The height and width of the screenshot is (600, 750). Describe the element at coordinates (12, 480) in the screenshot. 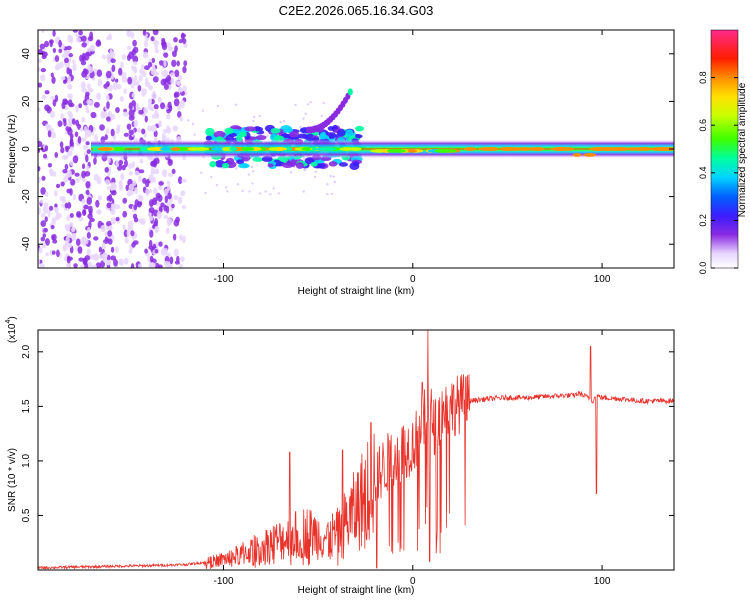

I see `snr-y-label: SNR (10 * v/v)` at that location.